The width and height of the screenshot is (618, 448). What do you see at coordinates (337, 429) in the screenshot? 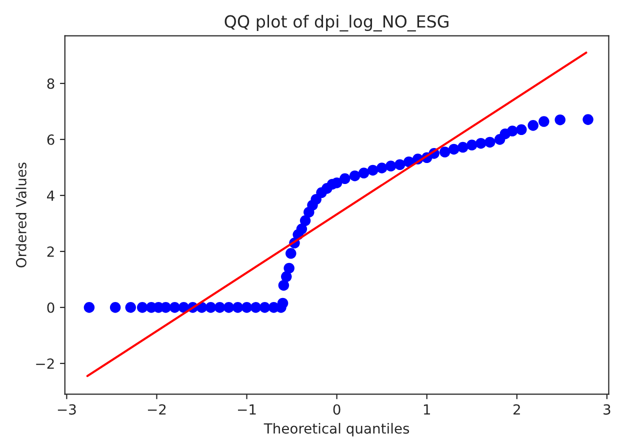
I see `x-axis-title: Theoretical quantiles` at bounding box center [337, 429].